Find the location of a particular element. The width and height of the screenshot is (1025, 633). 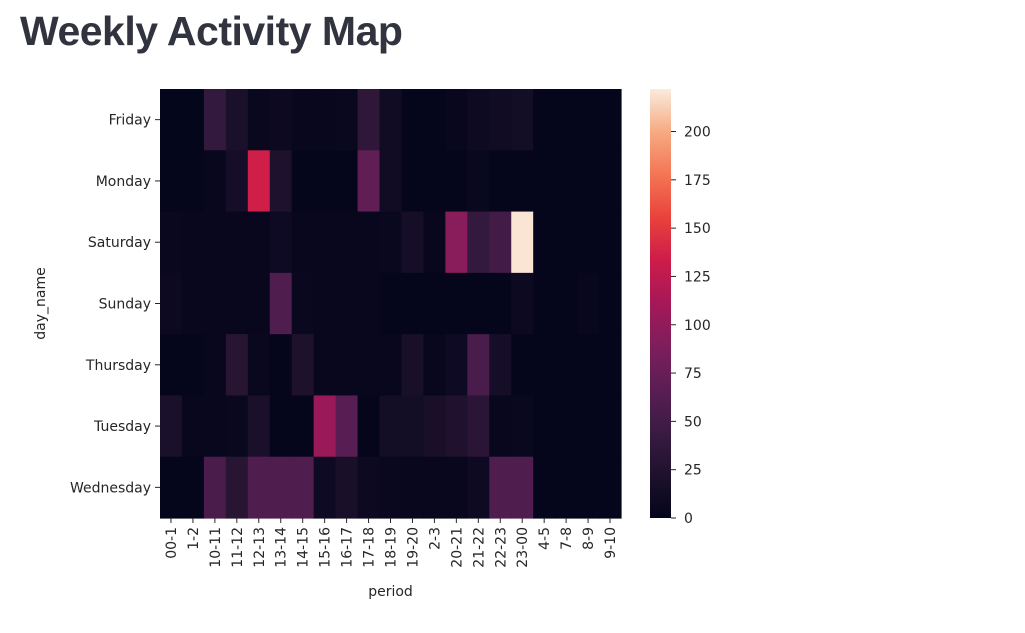

colorbar-tick-label: 25 is located at coordinates (693, 471).